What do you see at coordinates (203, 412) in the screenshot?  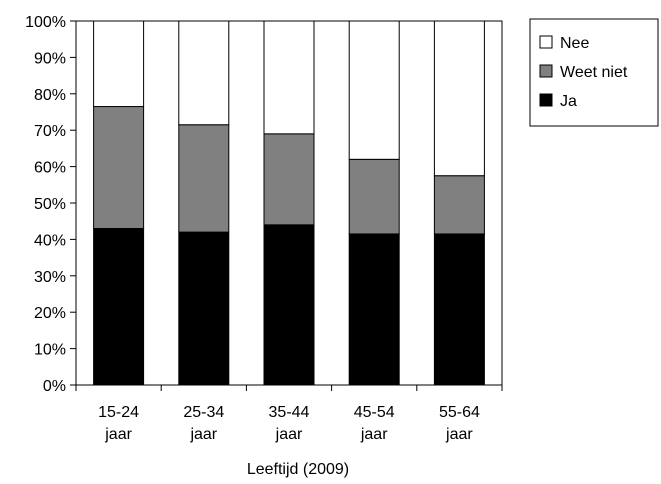 I see `x-tick-label: 25-34` at bounding box center [203, 412].